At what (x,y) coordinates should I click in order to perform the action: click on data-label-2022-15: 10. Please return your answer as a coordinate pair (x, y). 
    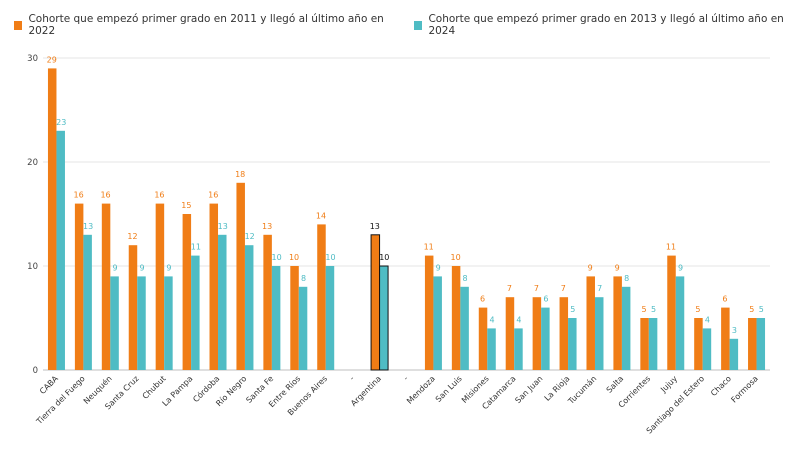
    Looking at the image, I should click on (456, 257).